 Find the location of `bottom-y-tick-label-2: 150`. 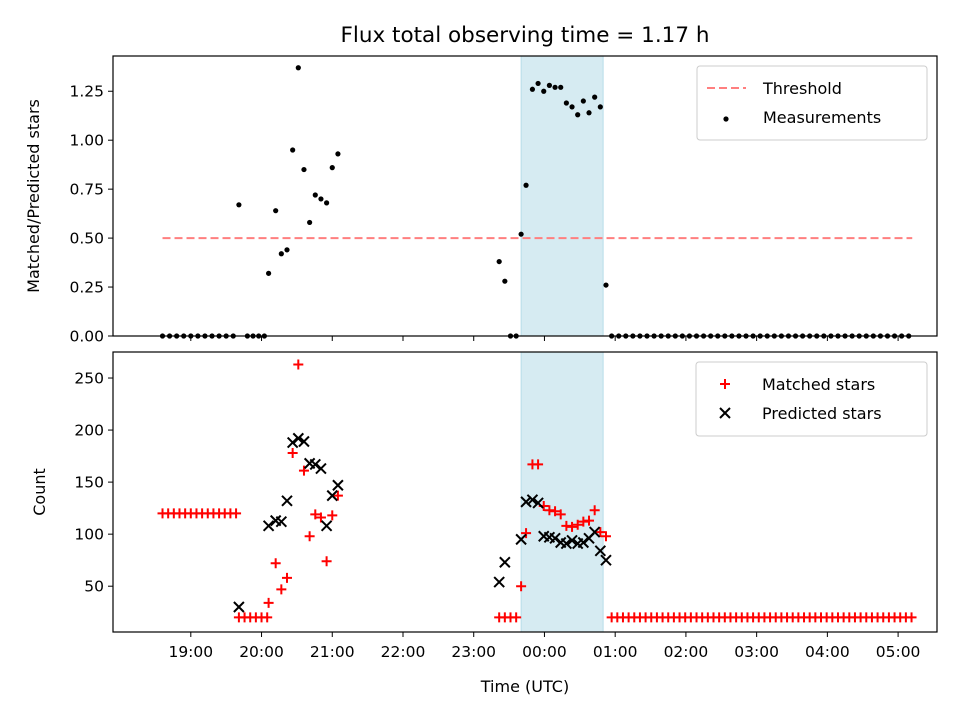

bottom-y-tick-label-2: 150 is located at coordinates (89, 483).